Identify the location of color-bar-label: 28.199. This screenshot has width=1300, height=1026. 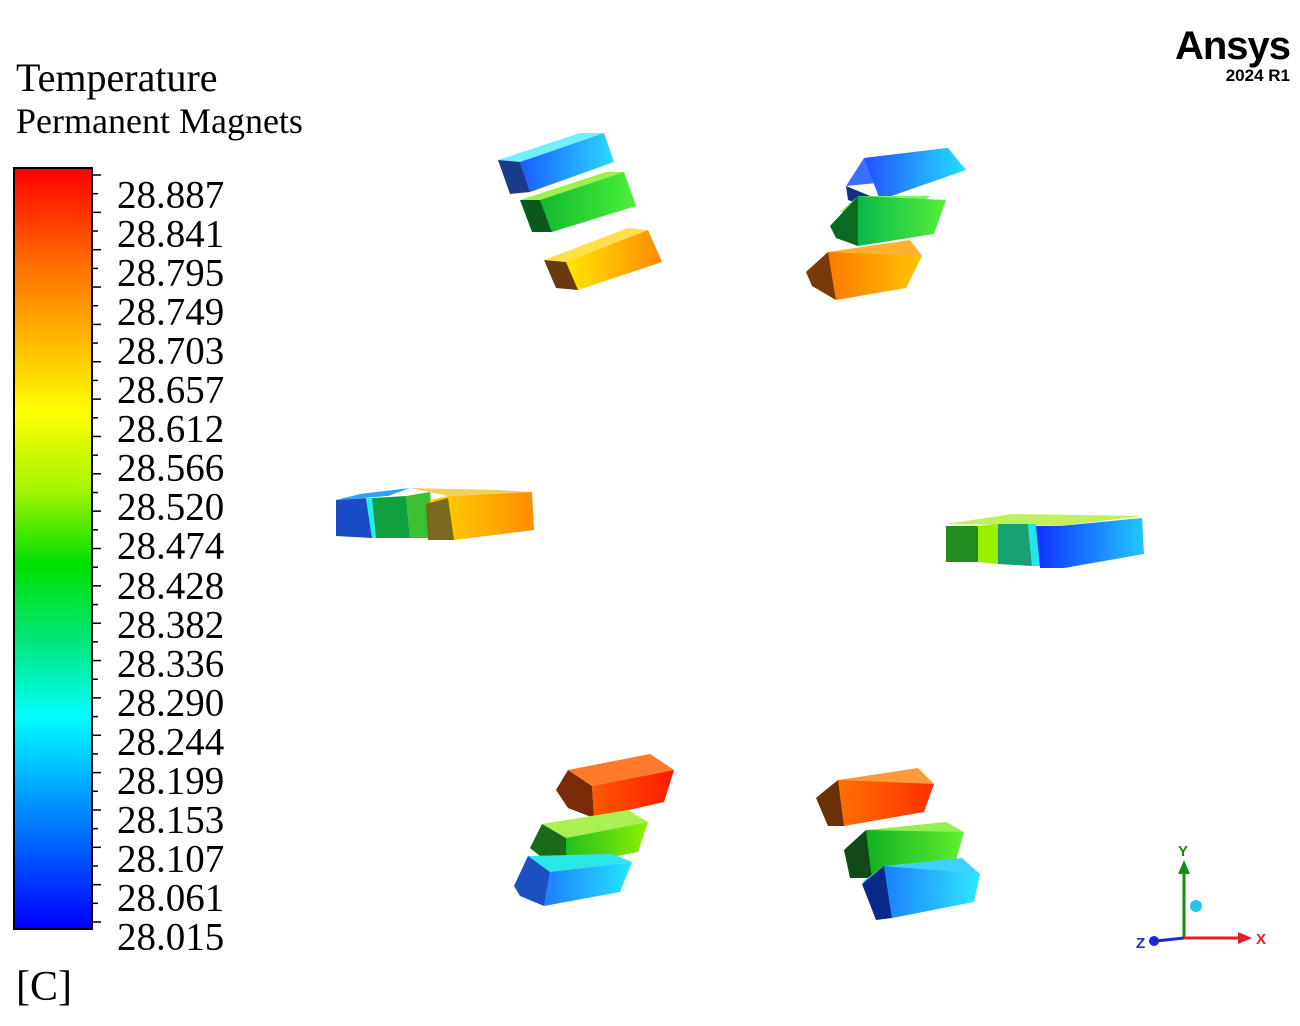
(171, 781).